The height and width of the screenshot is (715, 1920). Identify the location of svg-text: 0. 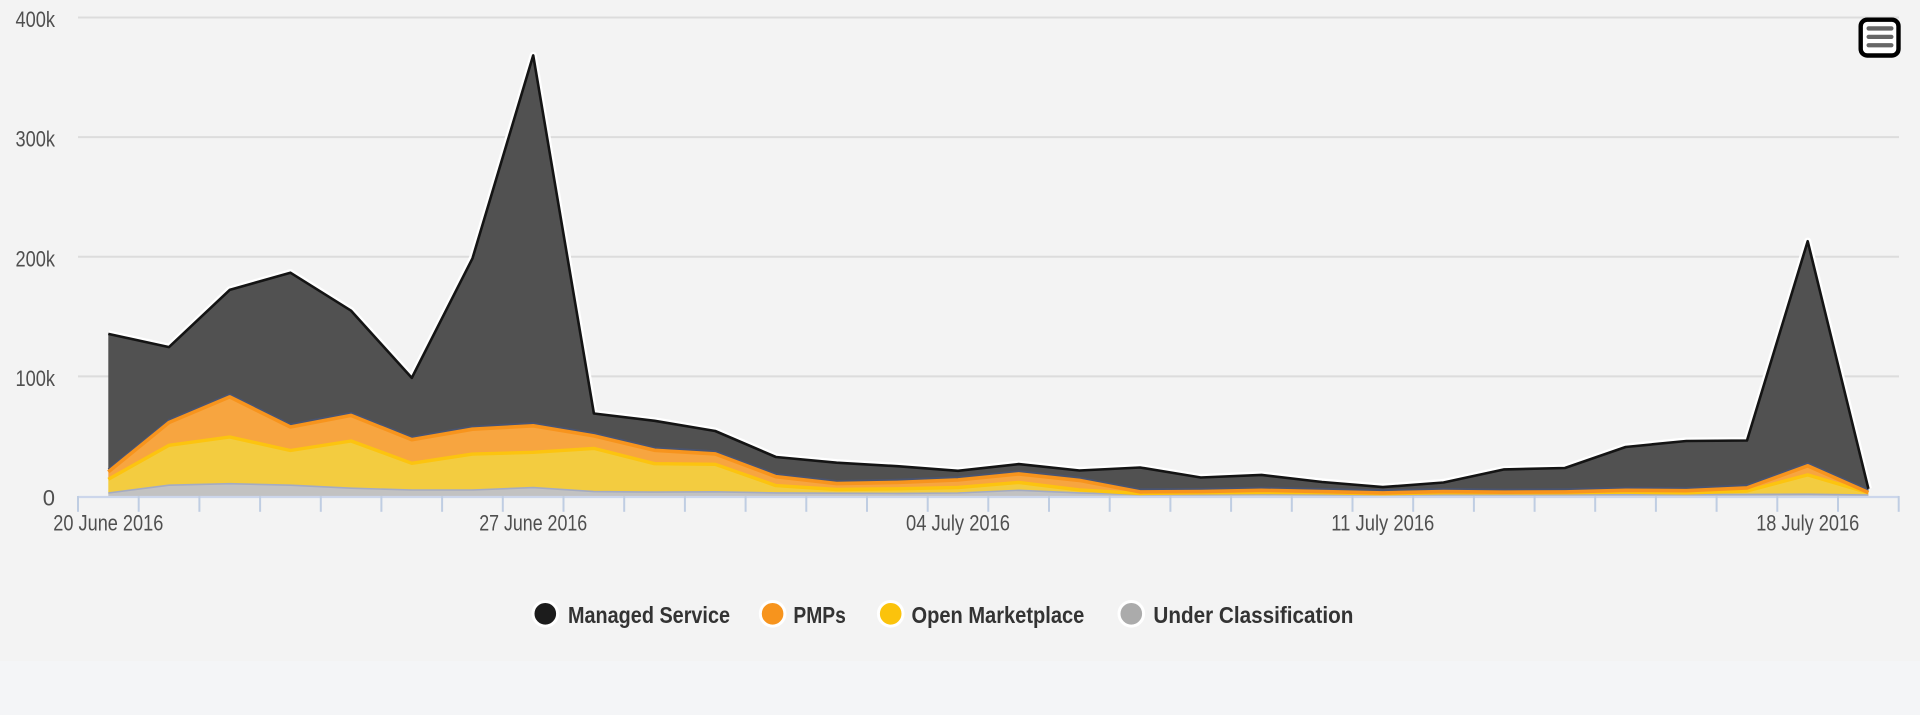
(49, 498).